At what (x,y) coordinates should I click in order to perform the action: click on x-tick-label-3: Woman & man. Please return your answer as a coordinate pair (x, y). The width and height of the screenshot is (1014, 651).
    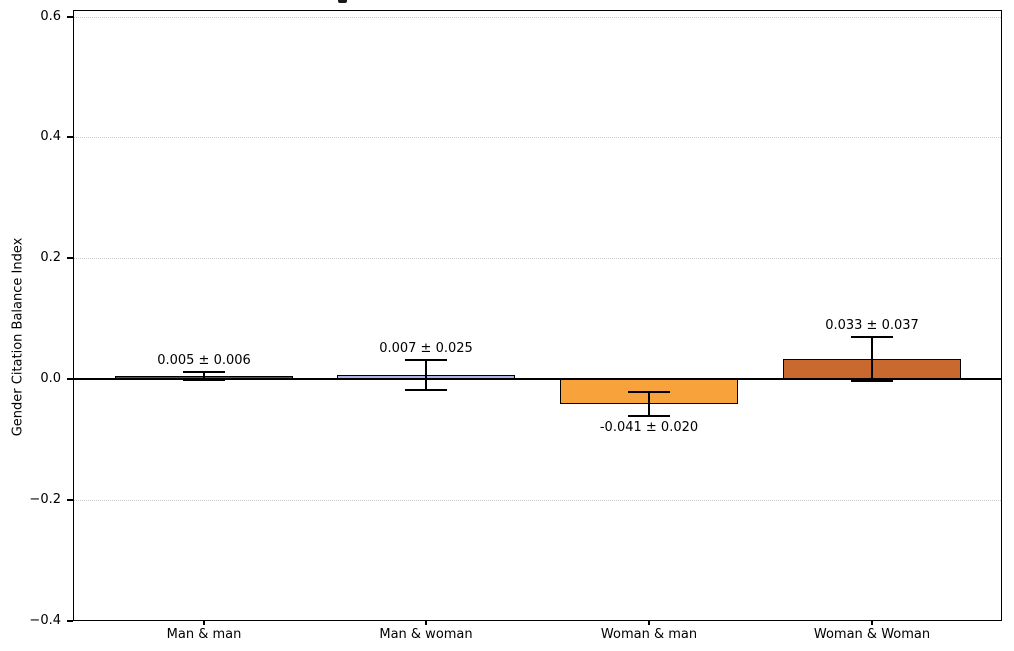
    Looking at the image, I should click on (649, 634).